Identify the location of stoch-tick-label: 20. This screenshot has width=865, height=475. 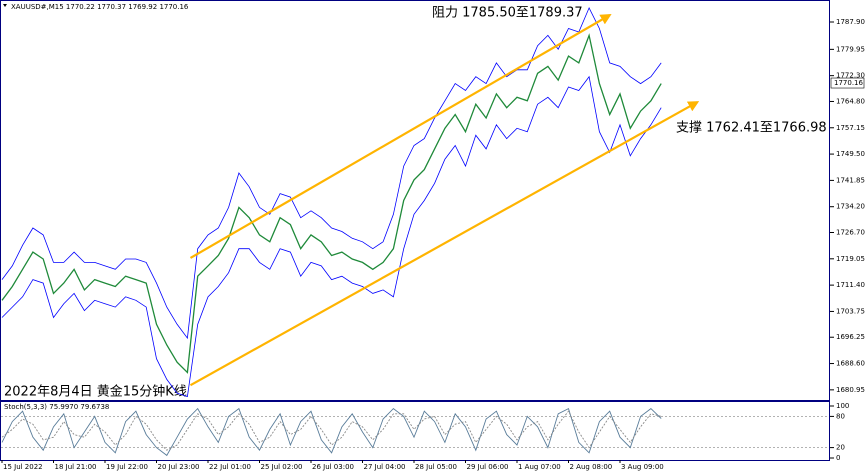
(840, 448).